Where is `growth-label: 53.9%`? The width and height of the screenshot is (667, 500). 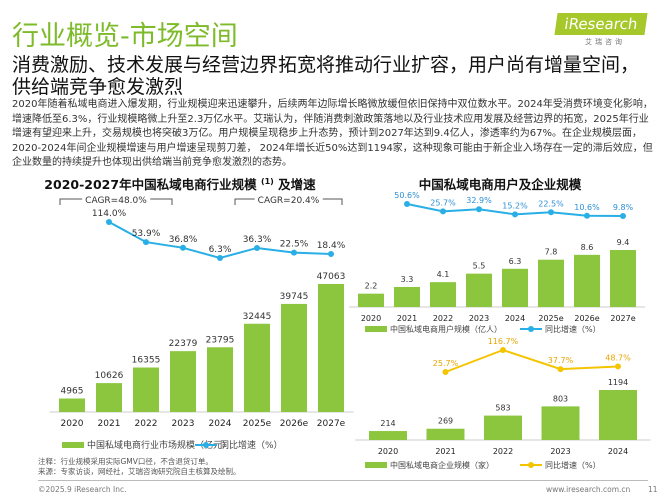 growth-label: 53.9% is located at coordinates (146, 234).